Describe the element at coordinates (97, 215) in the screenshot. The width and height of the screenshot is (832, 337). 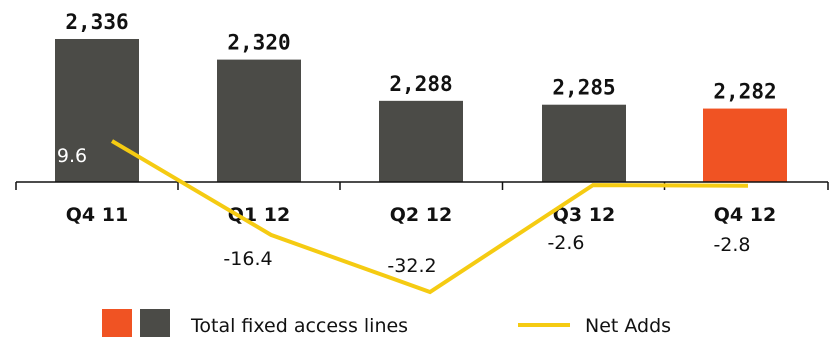
I see `category-label: Q4 11` at that location.